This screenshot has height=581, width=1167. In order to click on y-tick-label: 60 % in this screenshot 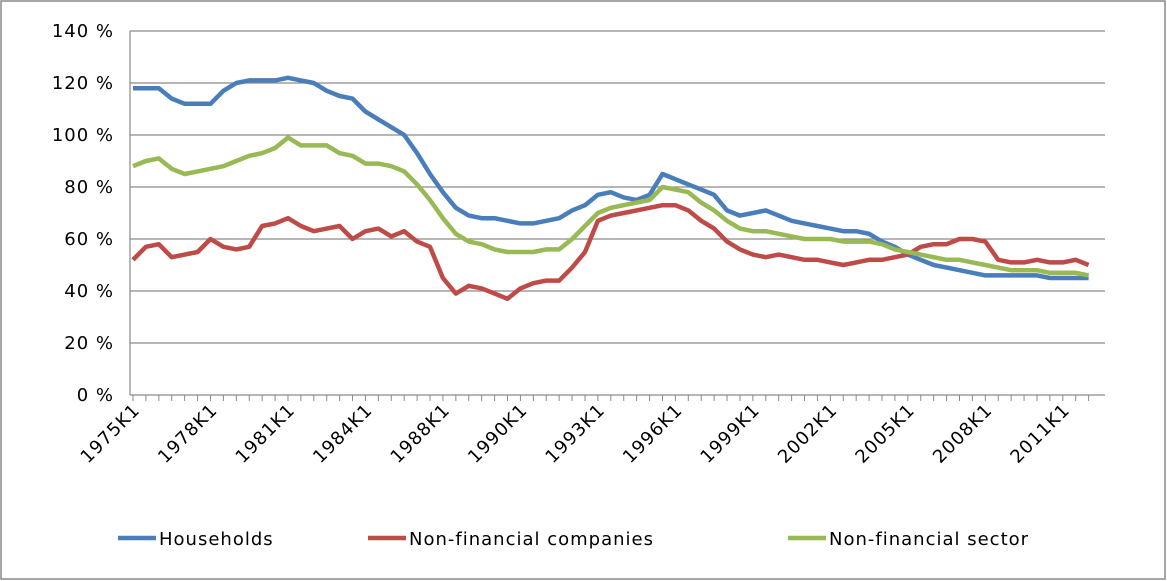, I will do `click(89, 239)`.